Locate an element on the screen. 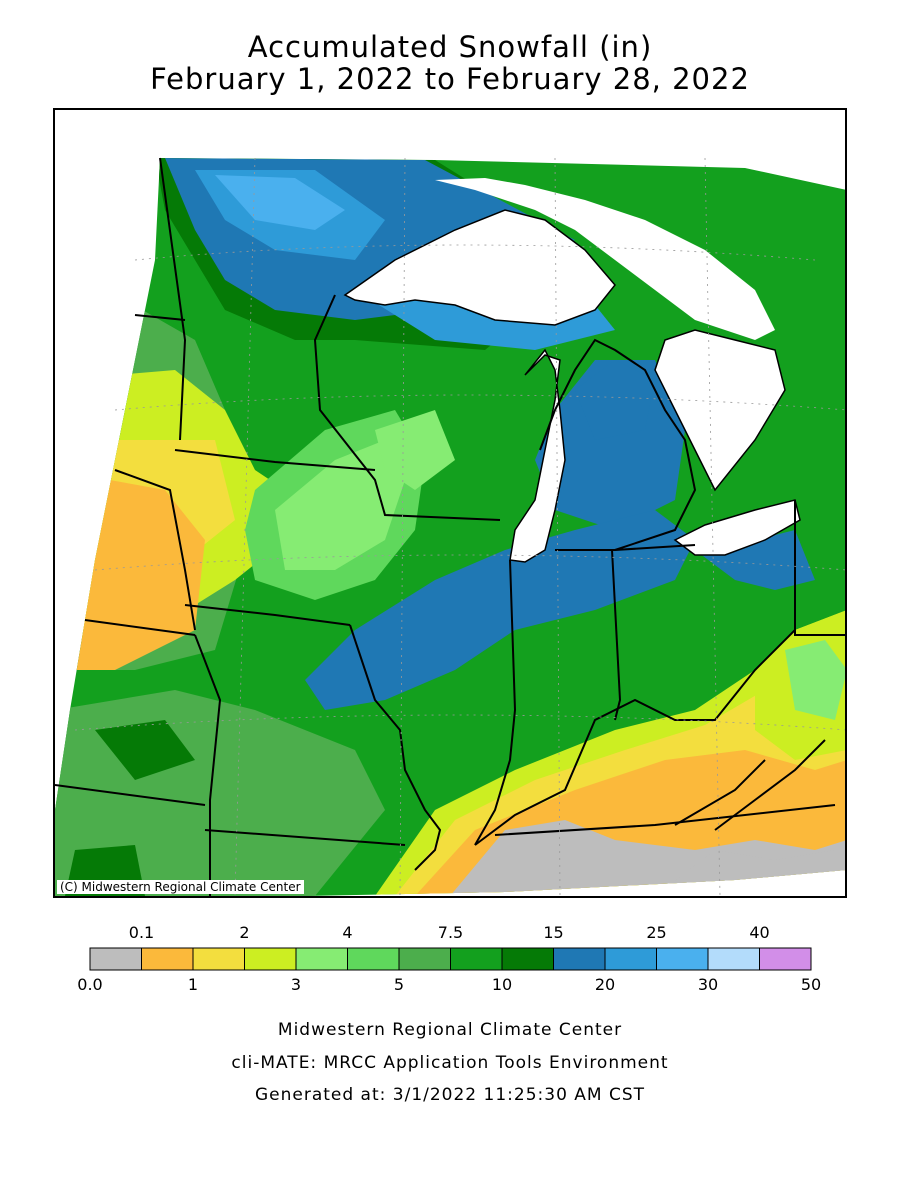 The height and width of the screenshot is (1200, 900). legend-top-label: 7.5 is located at coordinates (450, 932).